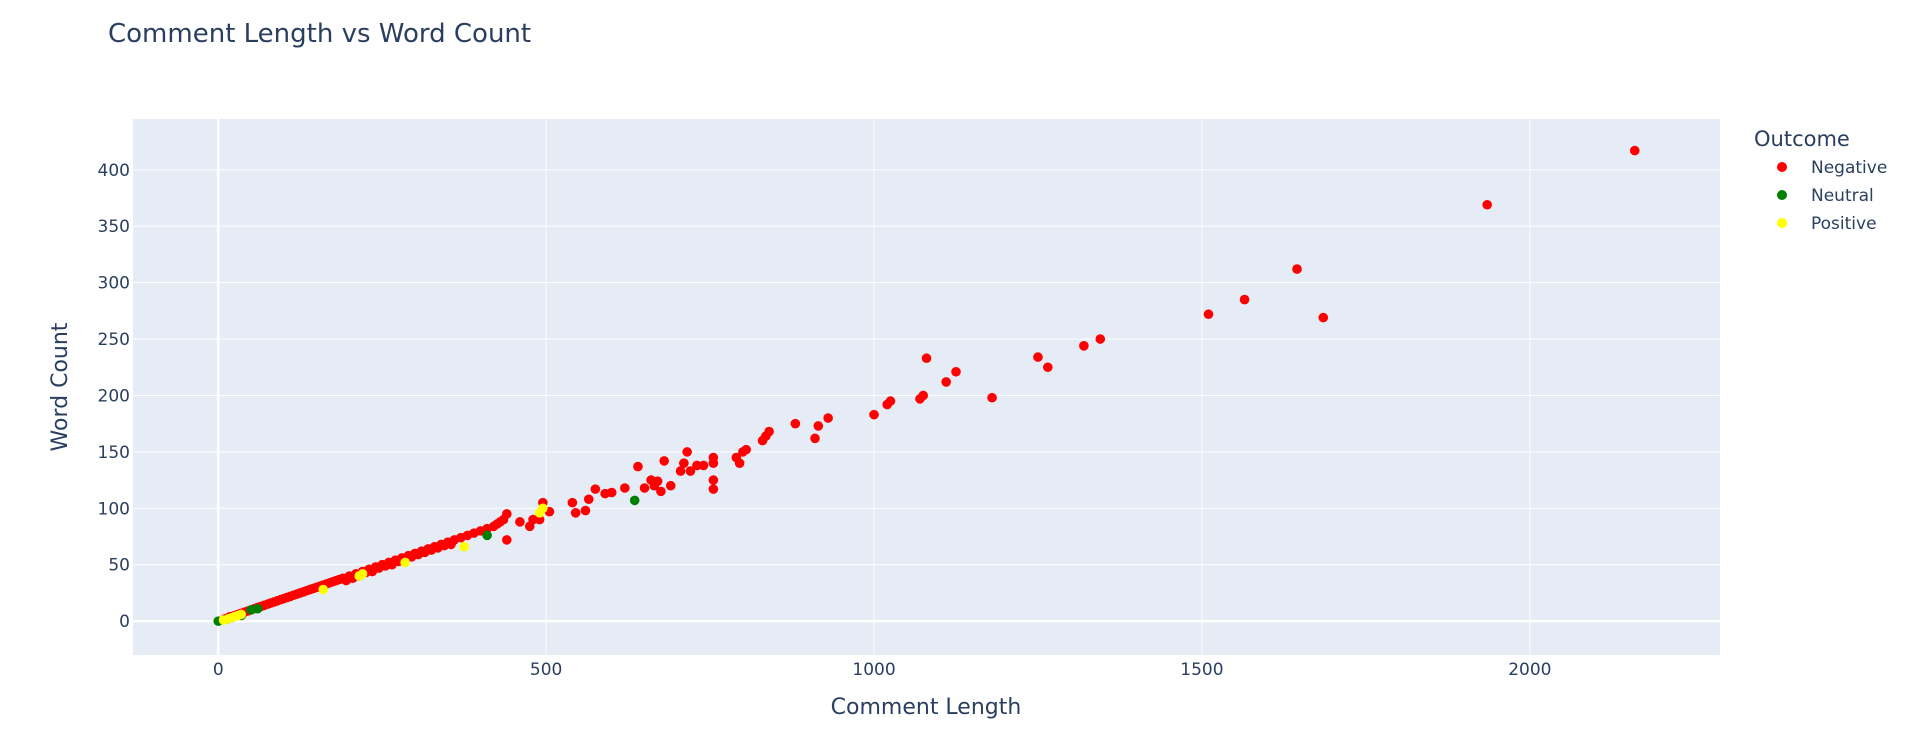  Describe the element at coordinates (114, 284) in the screenshot. I see `y-tick-label: 300` at that location.